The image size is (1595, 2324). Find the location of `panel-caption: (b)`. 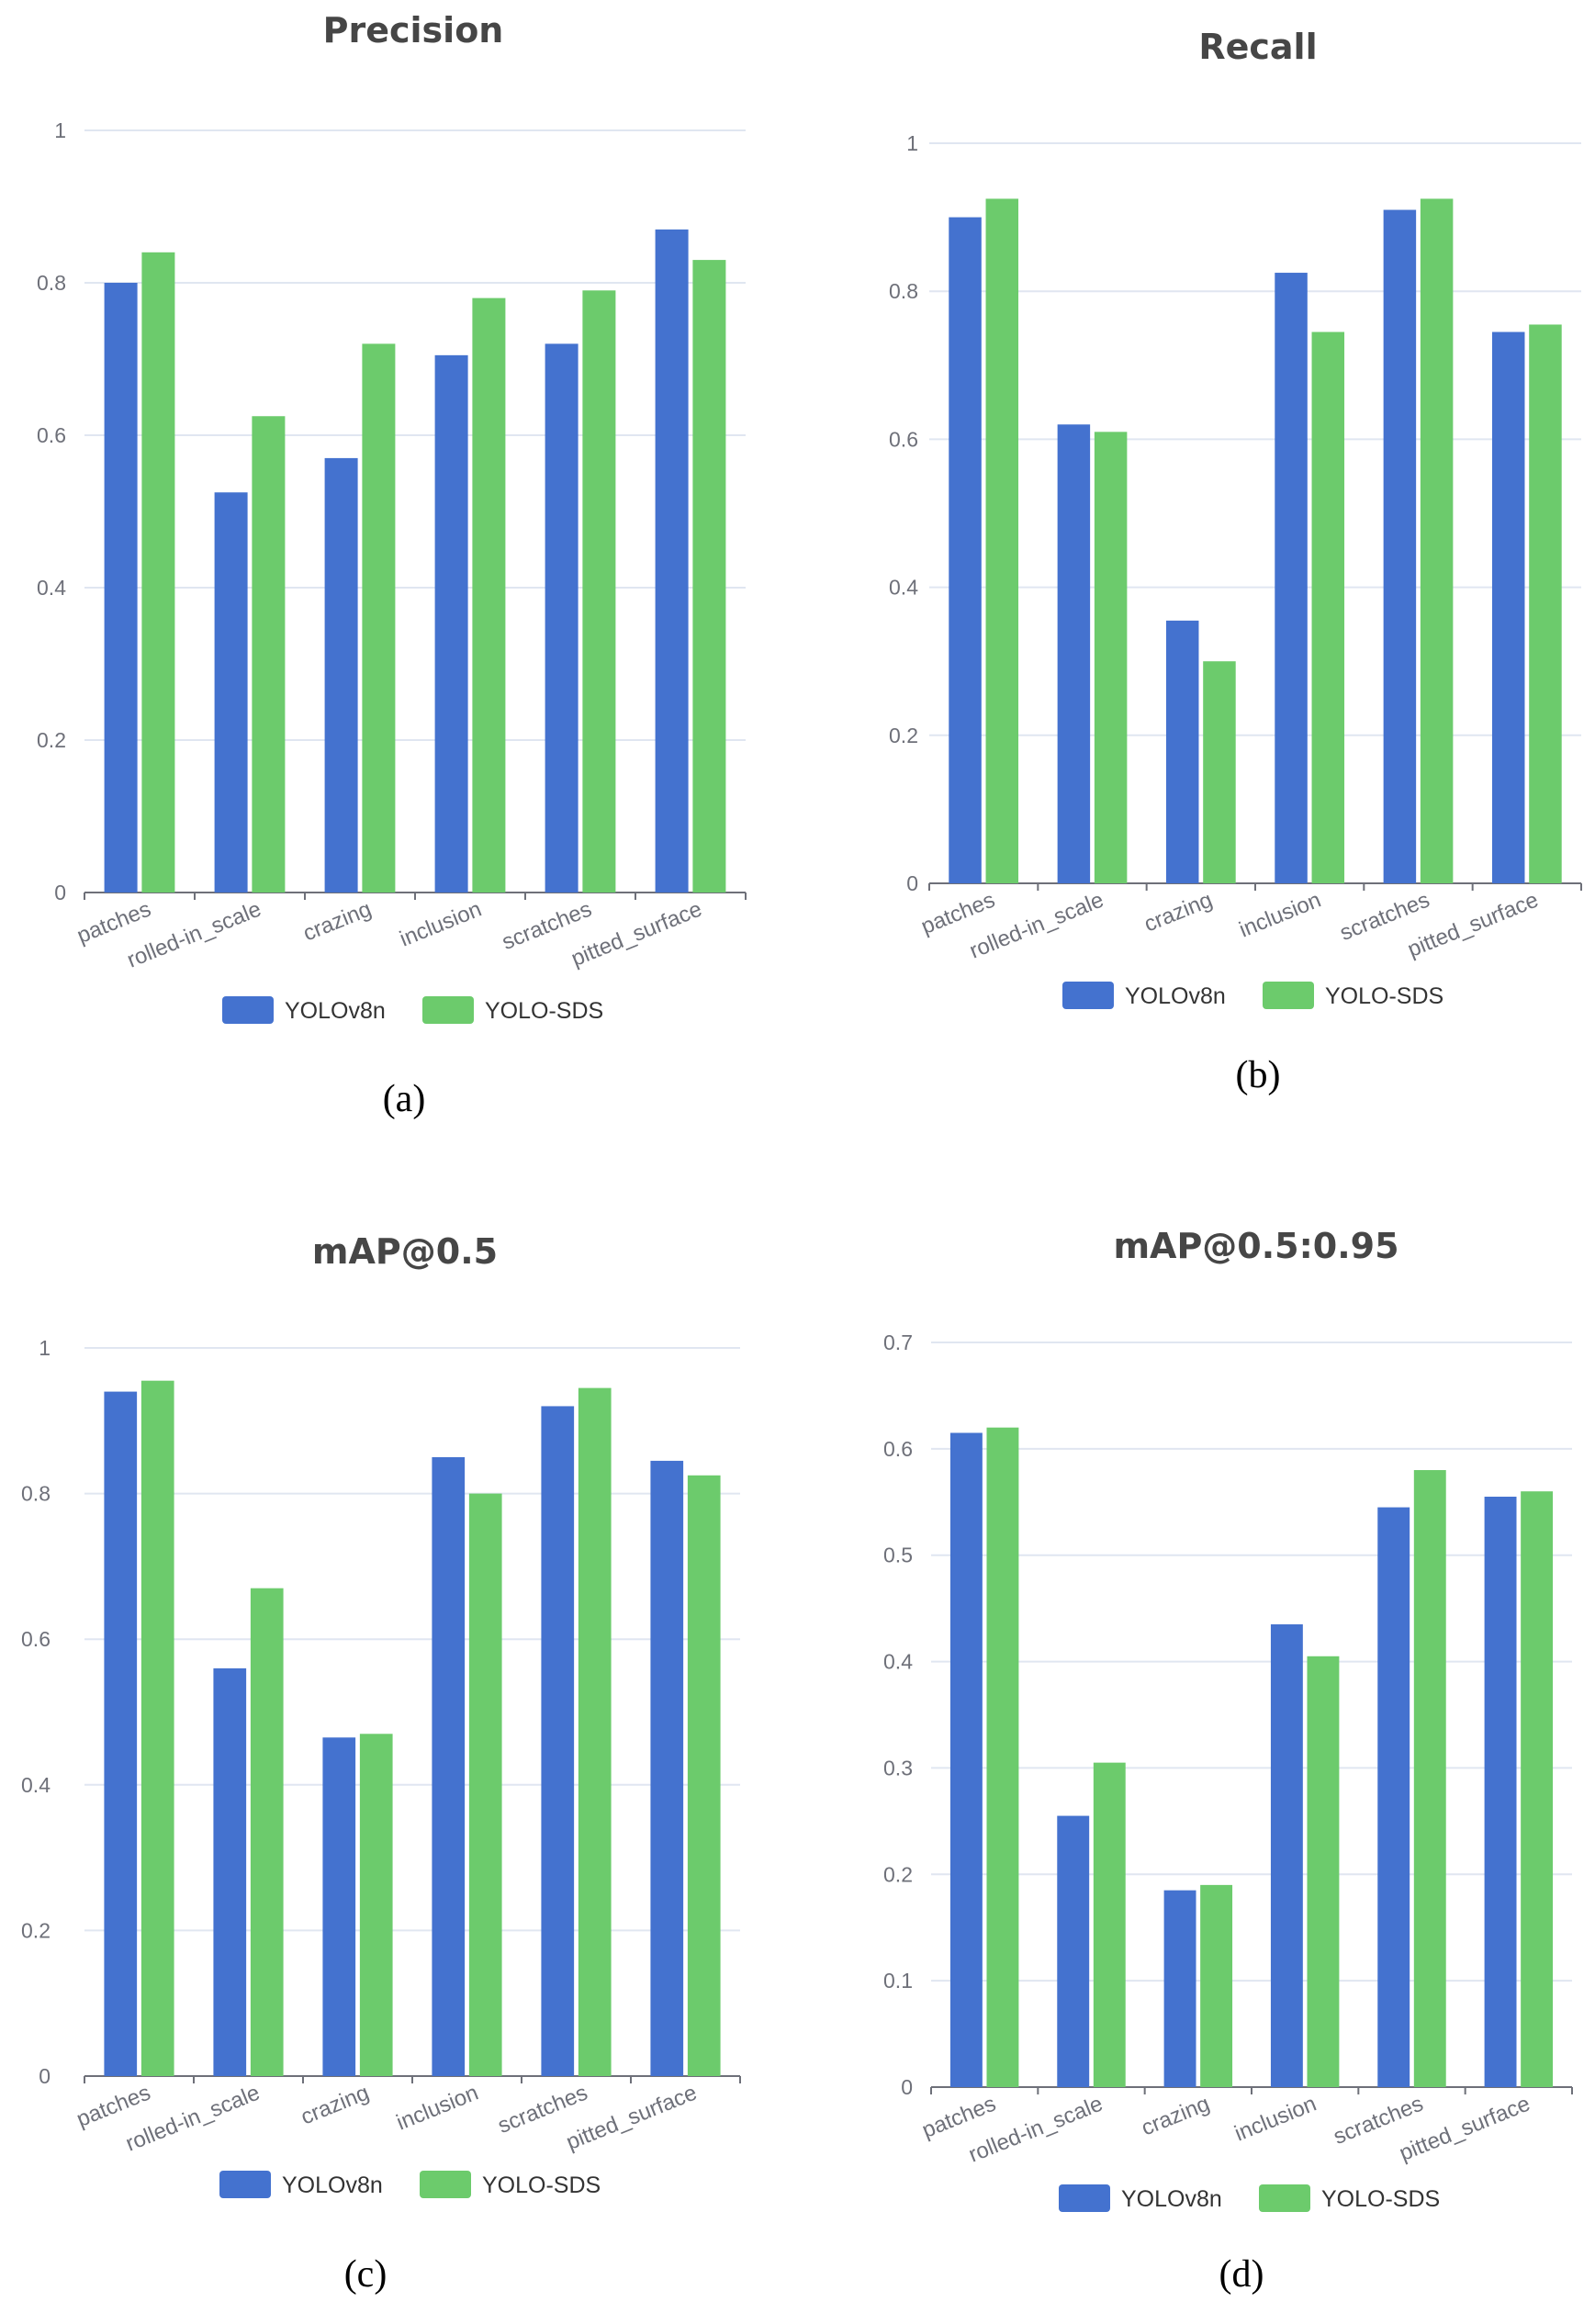

panel-caption: (b) is located at coordinates (1258, 1075).